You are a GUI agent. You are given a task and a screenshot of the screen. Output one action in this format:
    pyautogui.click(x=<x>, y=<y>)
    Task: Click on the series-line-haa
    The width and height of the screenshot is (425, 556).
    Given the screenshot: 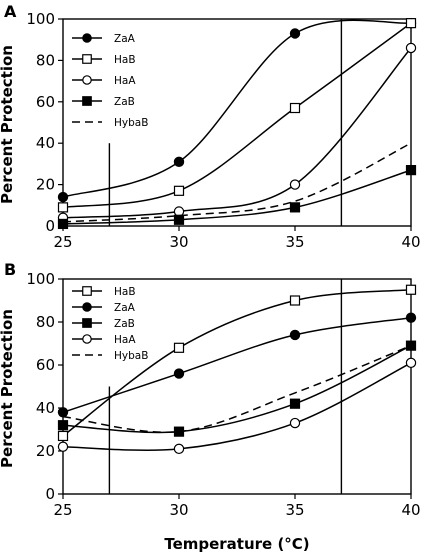 What is the action you would take?
    pyautogui.click(x=237, y=407)
    